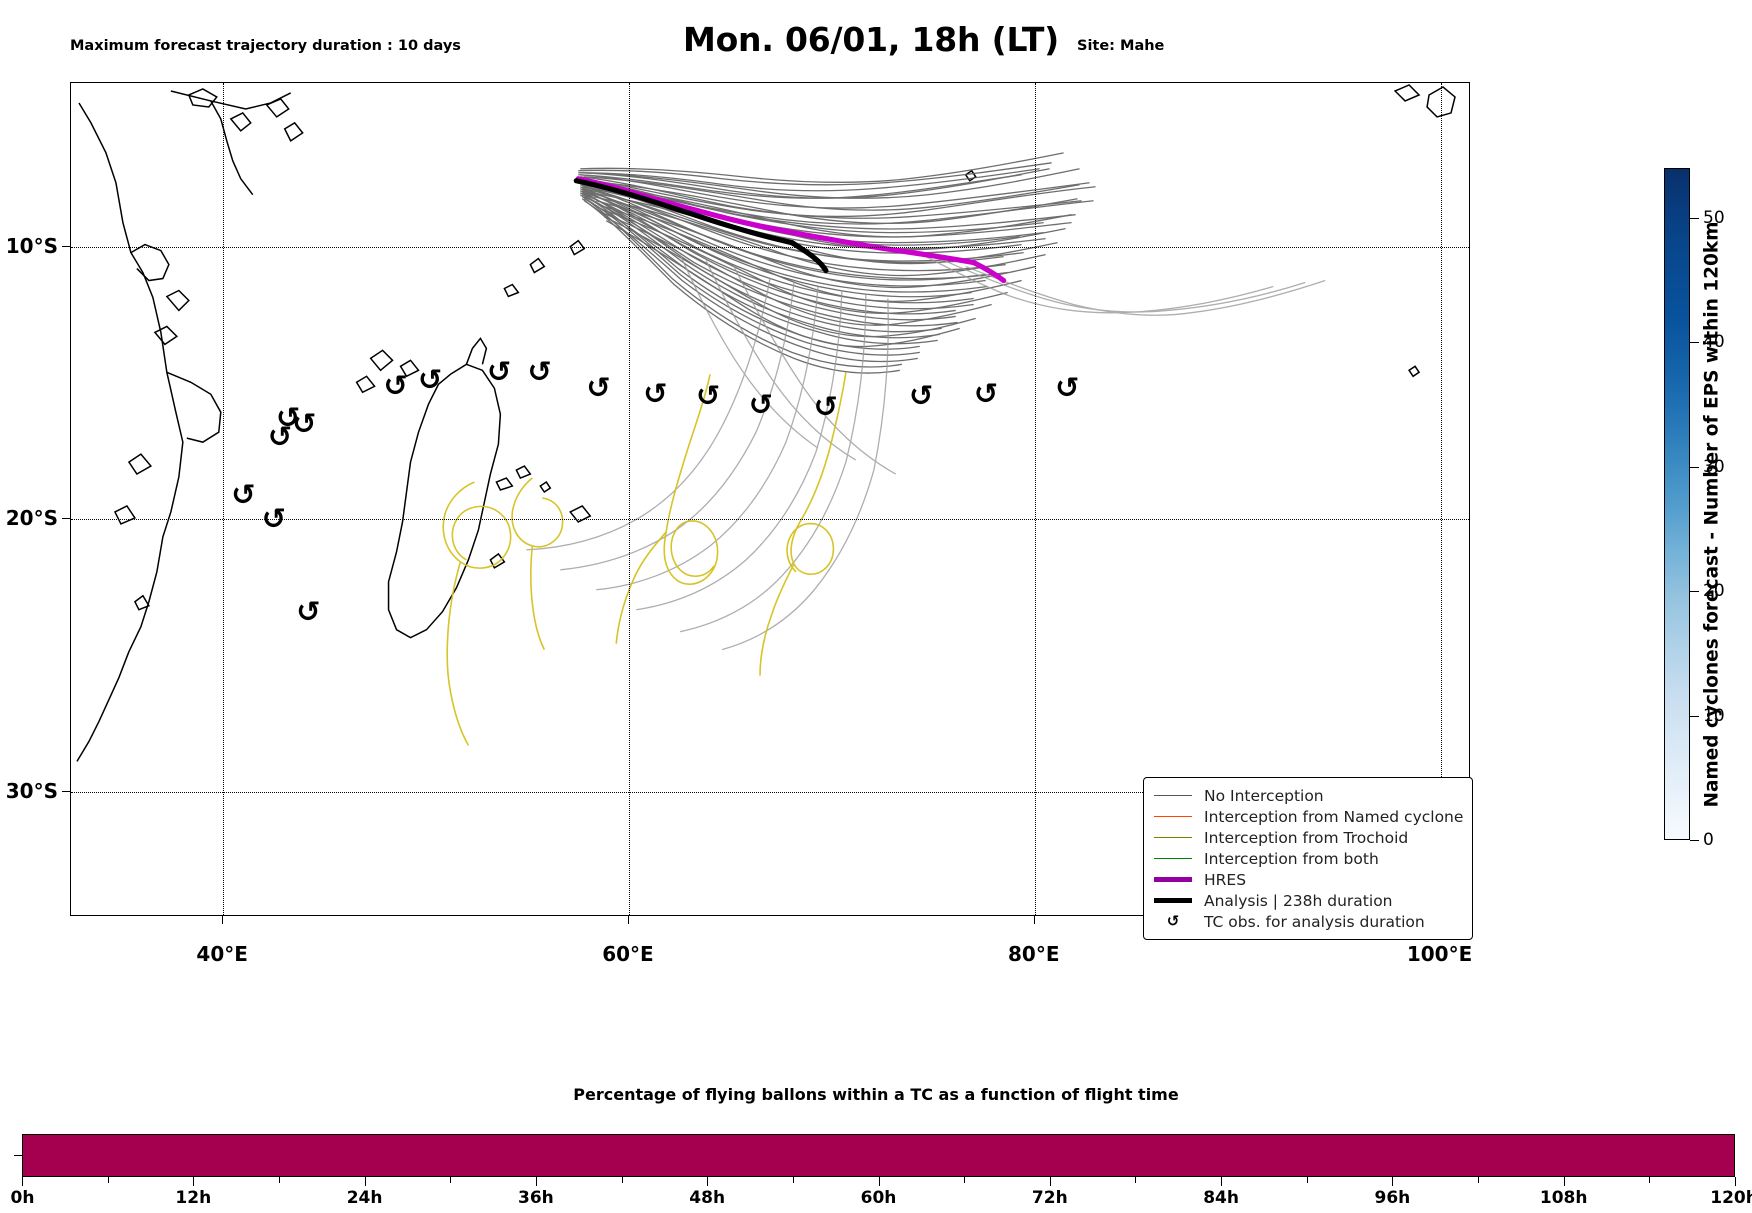 Image resolution: width=1752 pixels, height=1213 pixels. Describe the element at coordinates (871, 39) in the screenshot. I see `page-title-text: Mon. 06/01, 18h (LT)` at that location.